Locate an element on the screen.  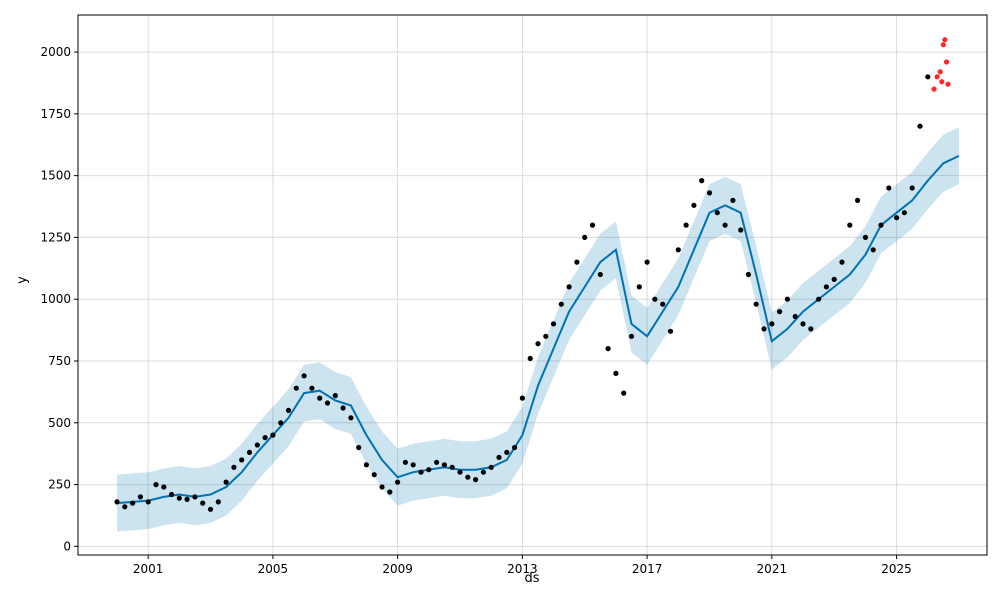
y-tick-label: 1000 is located at coordinates (55, 299).